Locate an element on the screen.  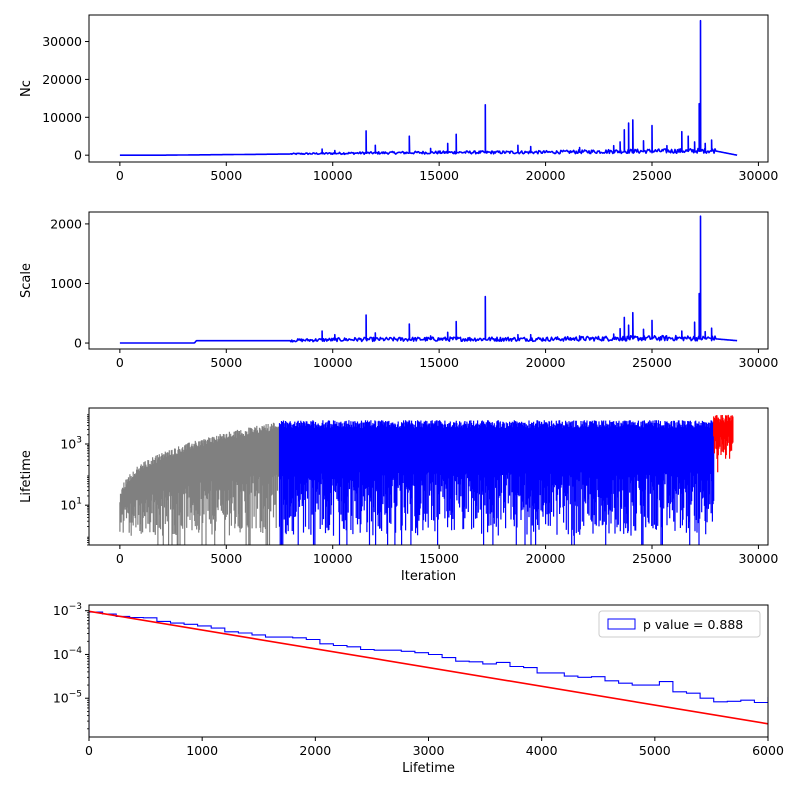
x-axis-label: Lifetime is located at coordinates (428, 768).